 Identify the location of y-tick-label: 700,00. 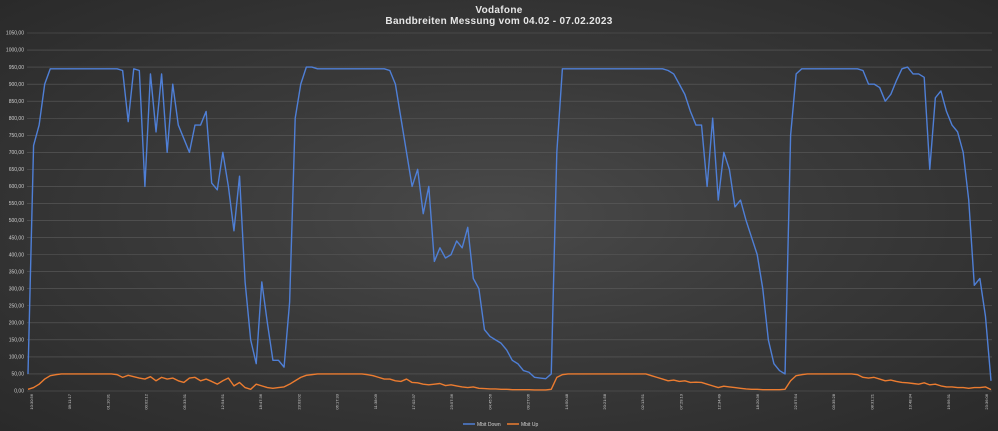
(17, 153).